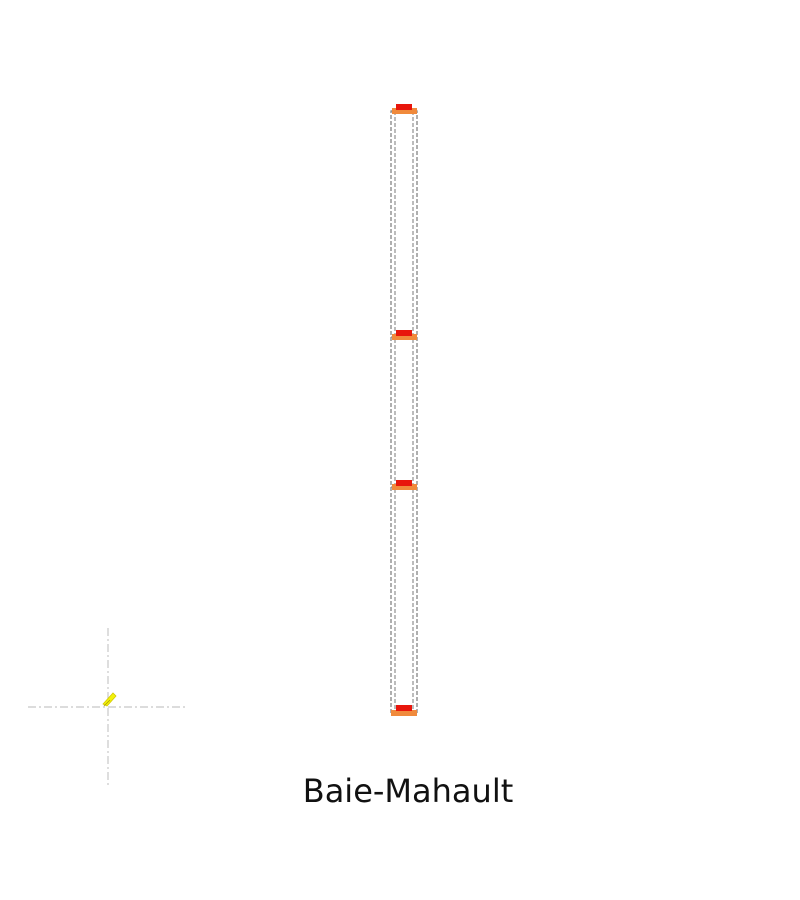  Describe the element at coordinates (404, 410) in the screenshot. I see `column-structure` at that location.